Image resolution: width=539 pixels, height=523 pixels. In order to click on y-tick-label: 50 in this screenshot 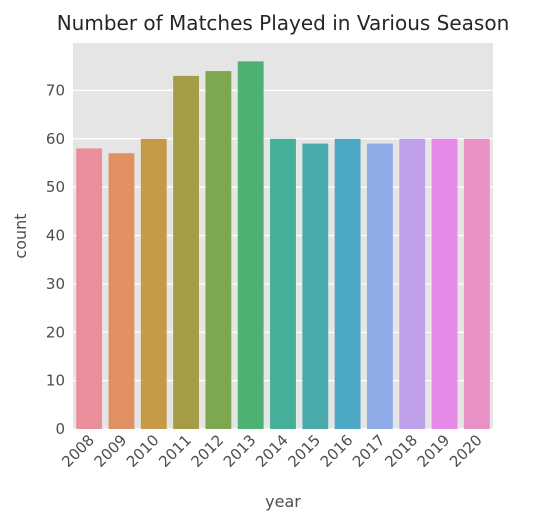, I will do `click(55, 187)`.